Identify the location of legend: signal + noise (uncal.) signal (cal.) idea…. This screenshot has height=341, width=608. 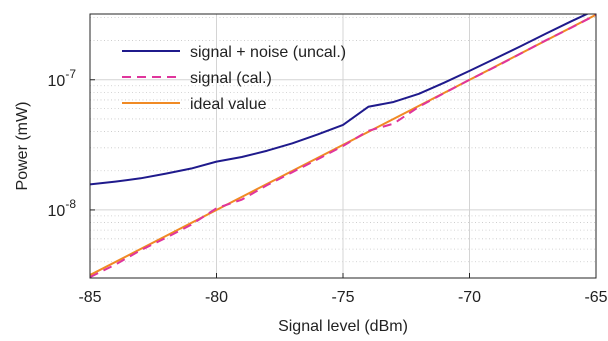
(234, 78).